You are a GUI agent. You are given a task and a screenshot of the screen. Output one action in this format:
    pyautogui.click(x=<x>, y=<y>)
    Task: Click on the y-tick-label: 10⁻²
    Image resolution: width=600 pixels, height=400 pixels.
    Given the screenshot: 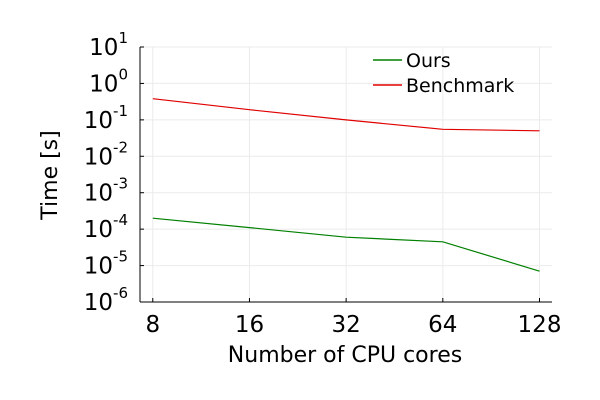 What is the action you would take?
    pyautogui.click(x=106, y=154)
    